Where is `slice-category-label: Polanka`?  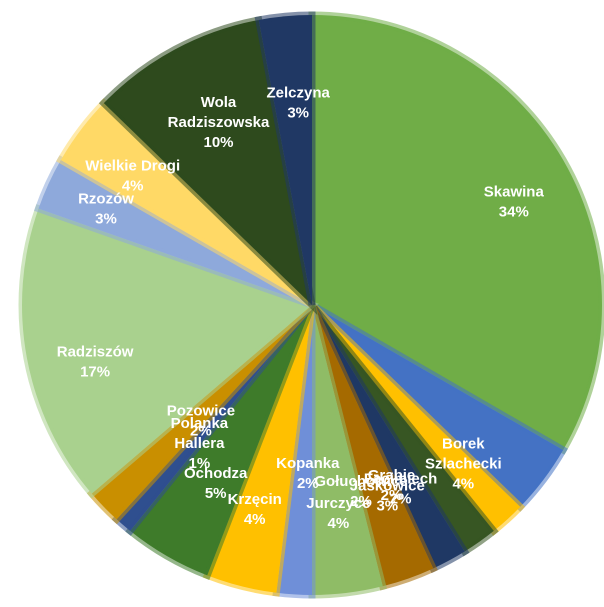
slice-category-label: Polanka is located at coordinates (200, 423).